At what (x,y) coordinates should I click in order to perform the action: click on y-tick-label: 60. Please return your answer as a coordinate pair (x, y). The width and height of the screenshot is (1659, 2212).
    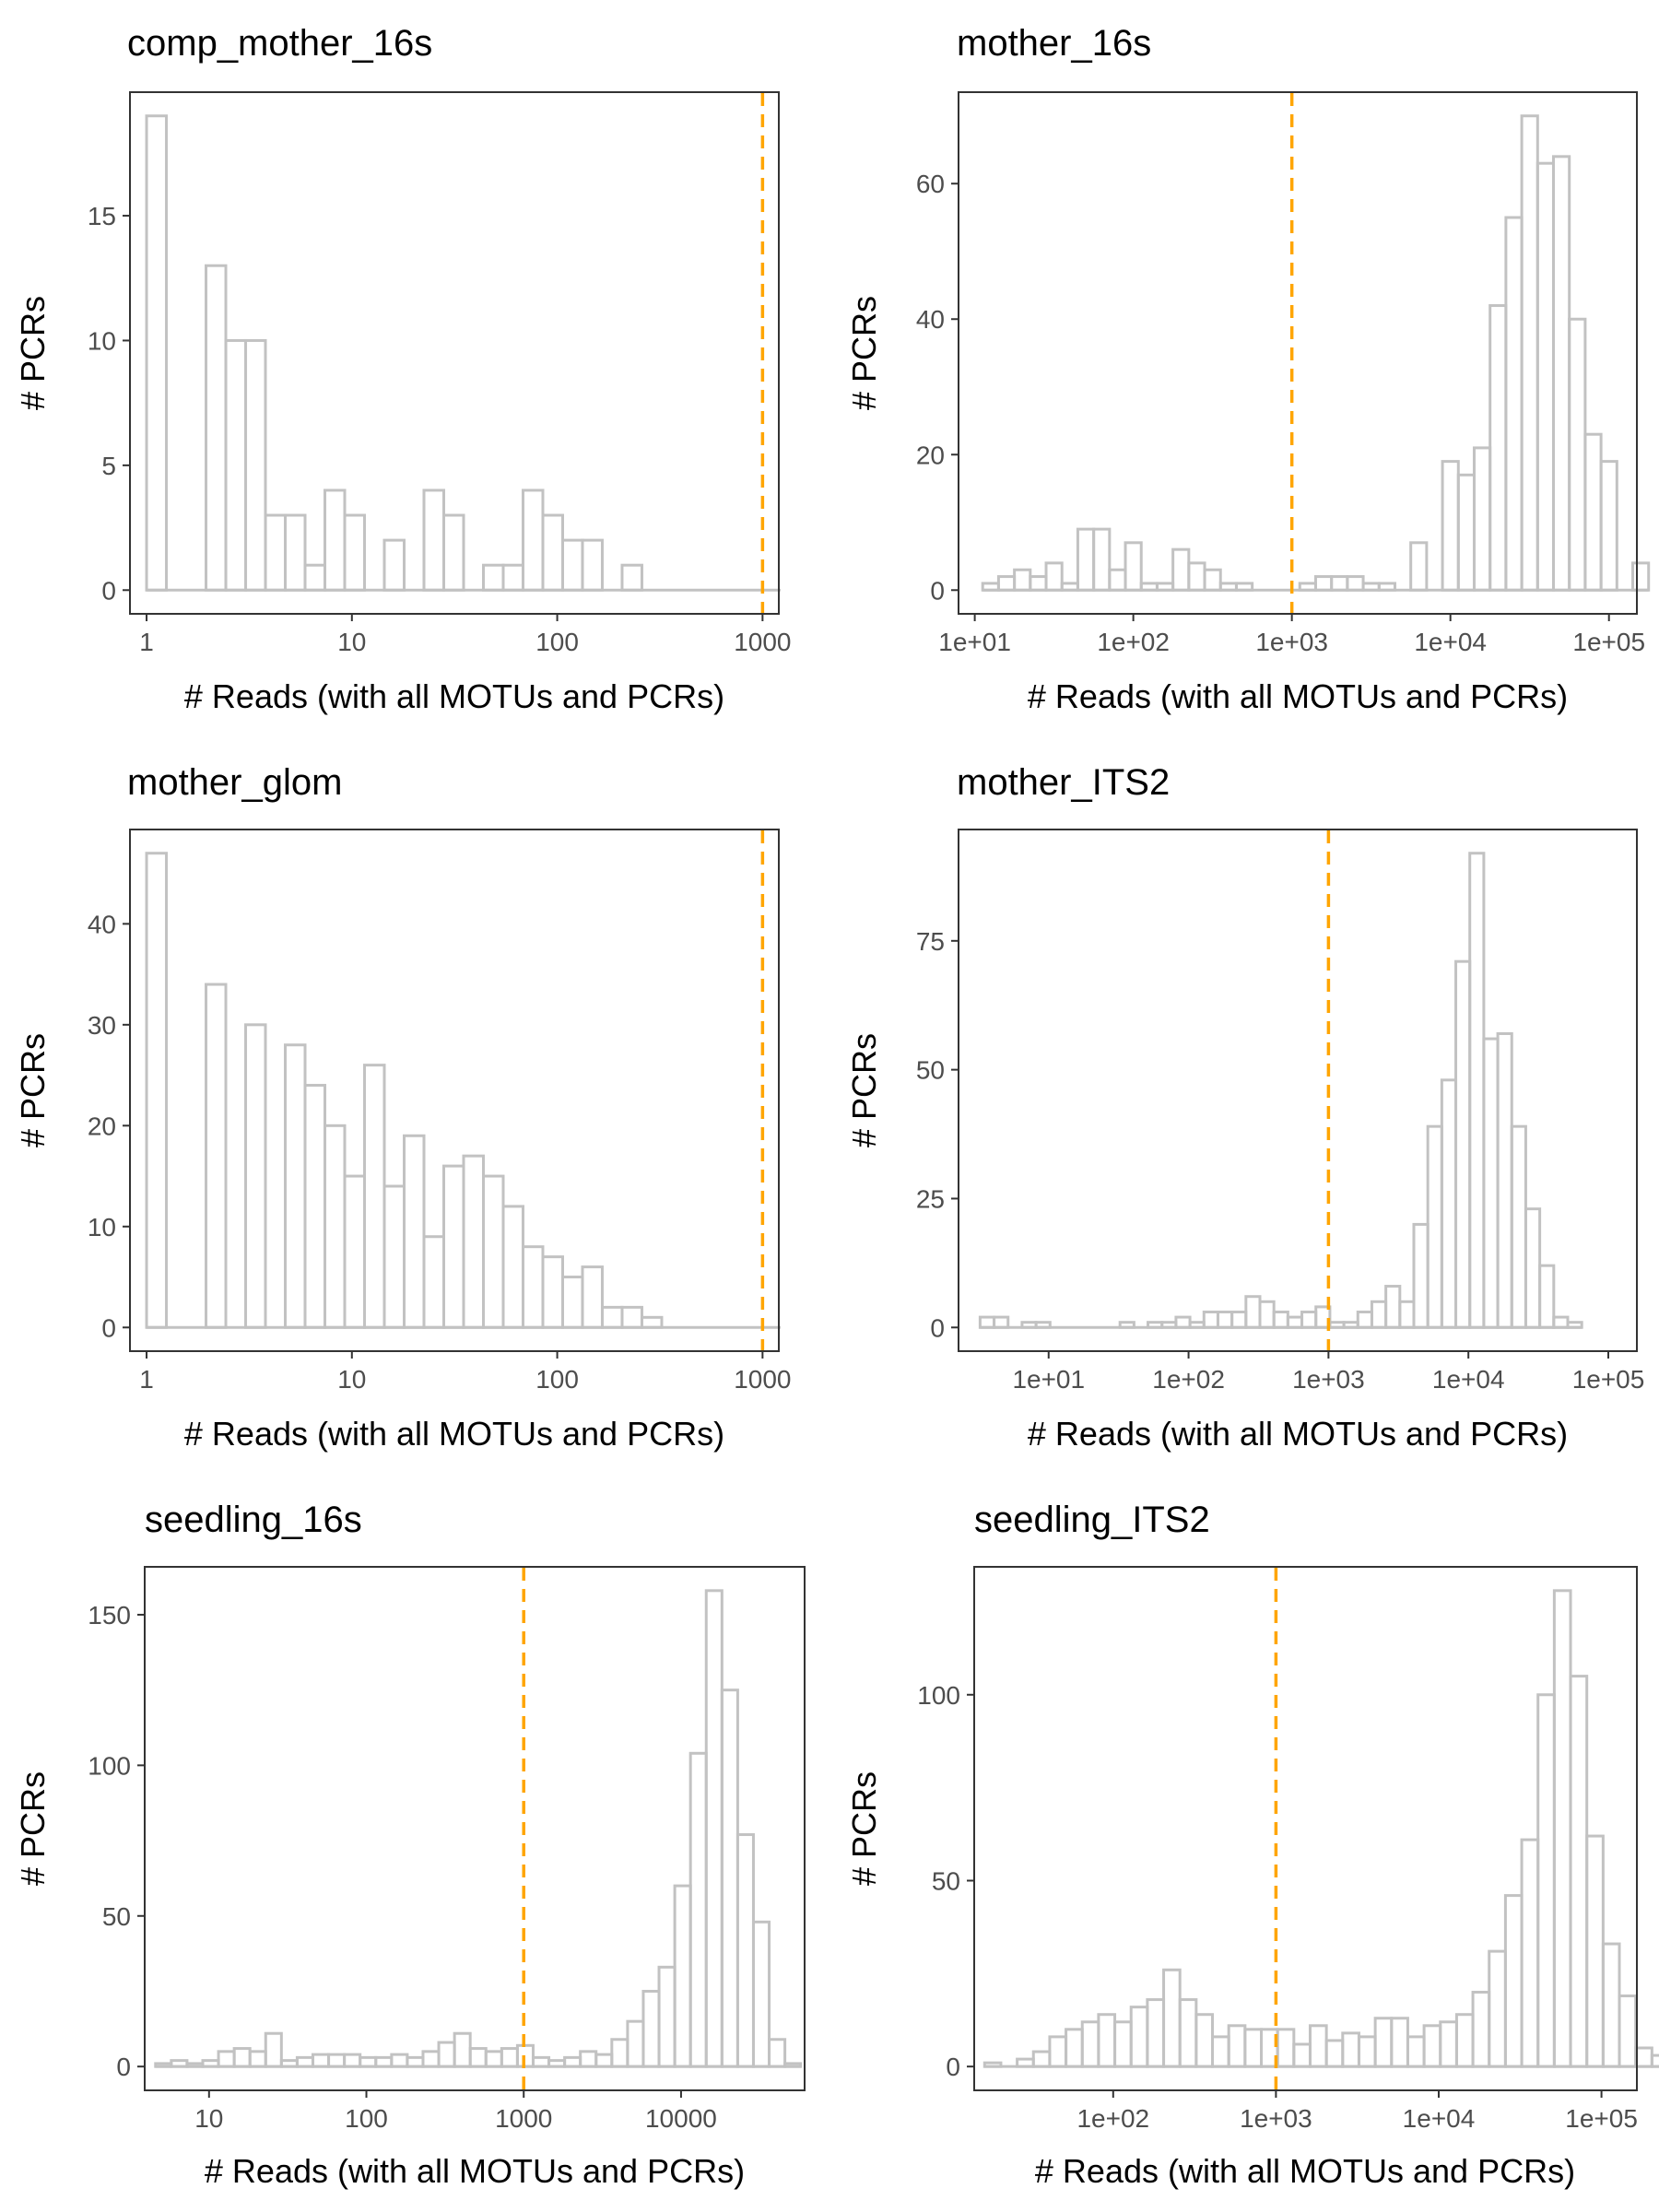
    Looking at the image, I should click on (930, 184).